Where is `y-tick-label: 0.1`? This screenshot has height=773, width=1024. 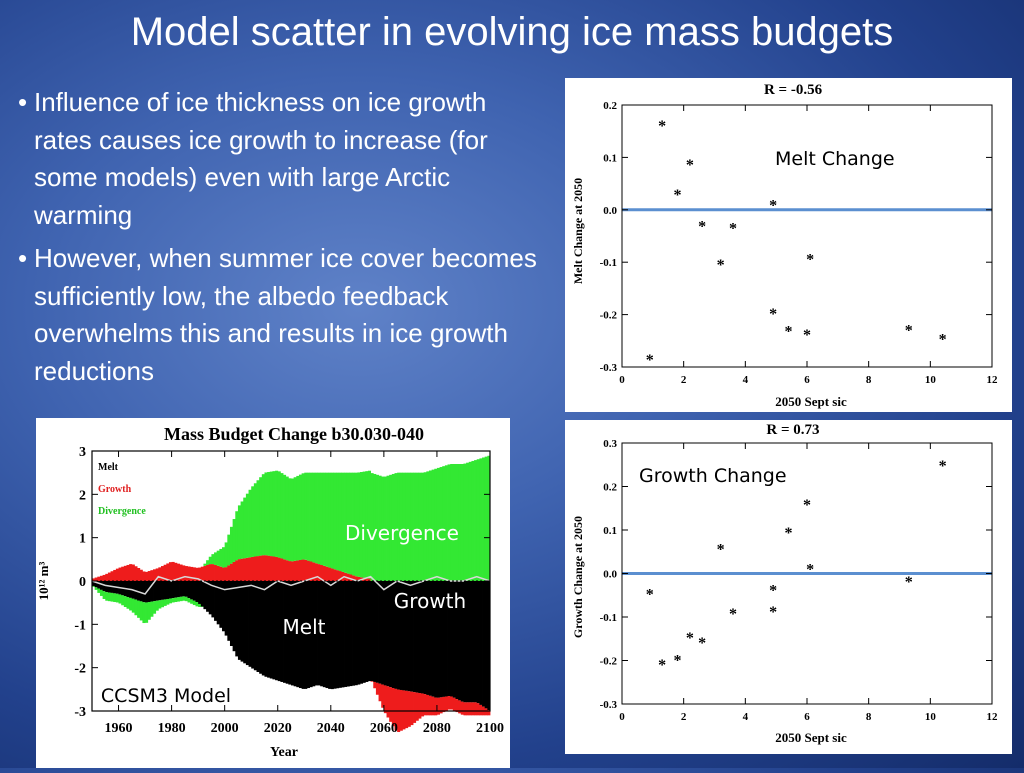
y-tick-label: 0.1 is located at coordinates (610, 531).